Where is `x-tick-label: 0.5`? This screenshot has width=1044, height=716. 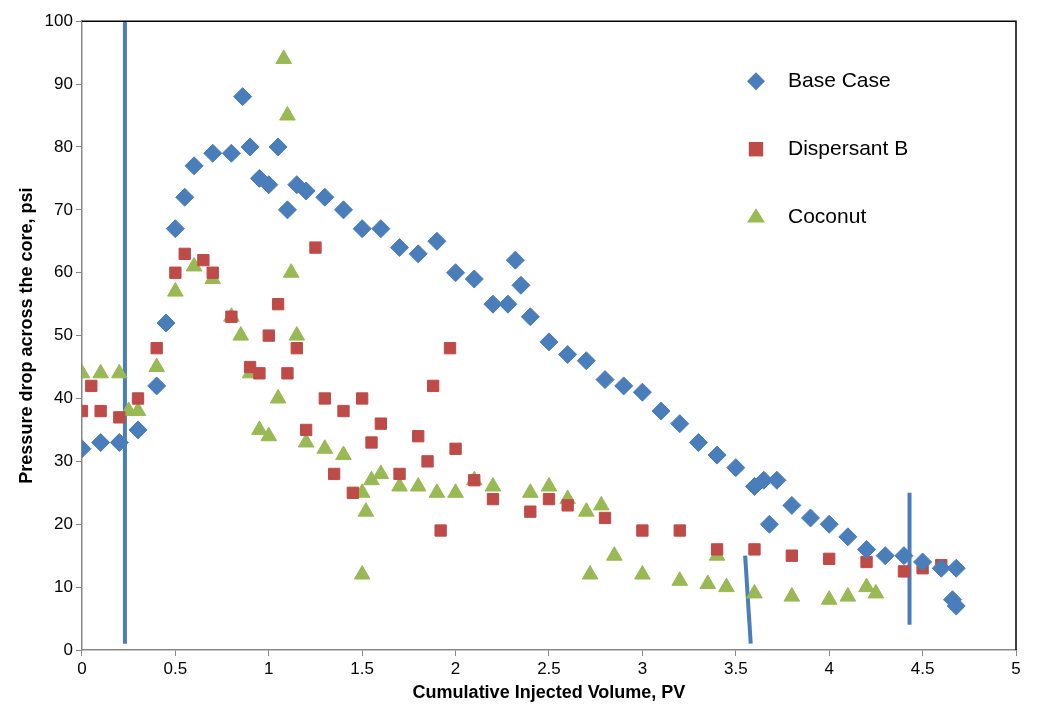 x-tick-label: 0.5 is located at coordinates (175, 668).